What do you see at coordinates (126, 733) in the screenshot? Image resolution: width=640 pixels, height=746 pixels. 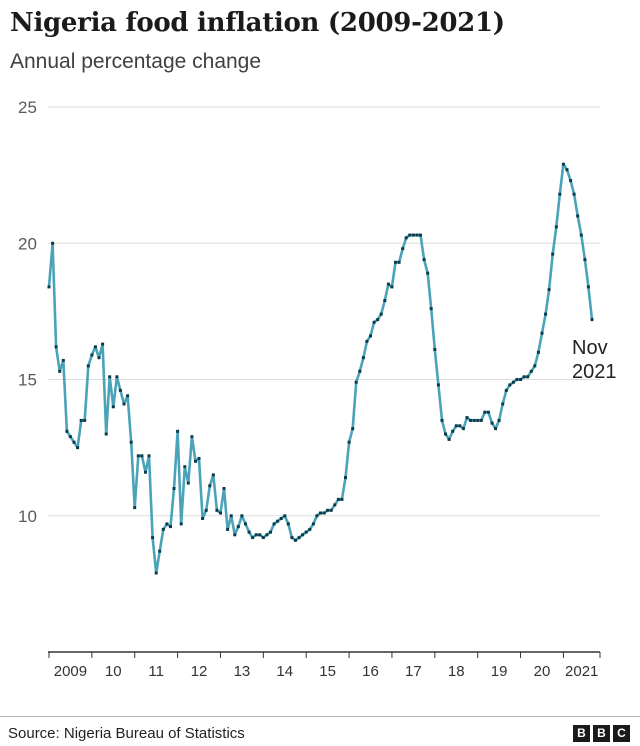 I see `source-credit: Source: Nigeria Bureau of Statistics` at bounding box center [126, 733].